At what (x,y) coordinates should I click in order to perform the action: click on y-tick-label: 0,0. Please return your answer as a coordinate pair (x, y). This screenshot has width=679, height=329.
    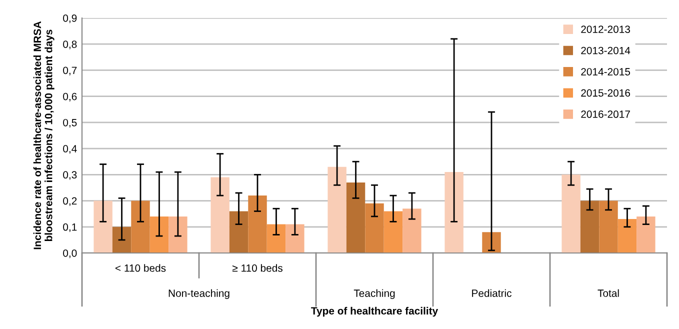
    Looking at the image, I should click on (70, 254).